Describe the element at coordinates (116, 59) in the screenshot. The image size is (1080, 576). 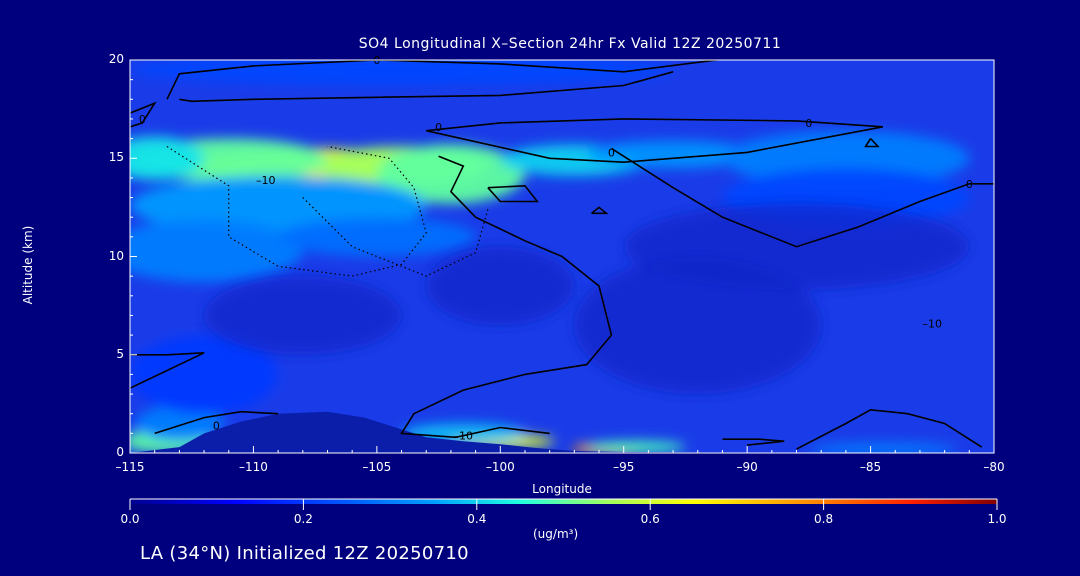
I see `y-tick-label-4: 20` at that location.